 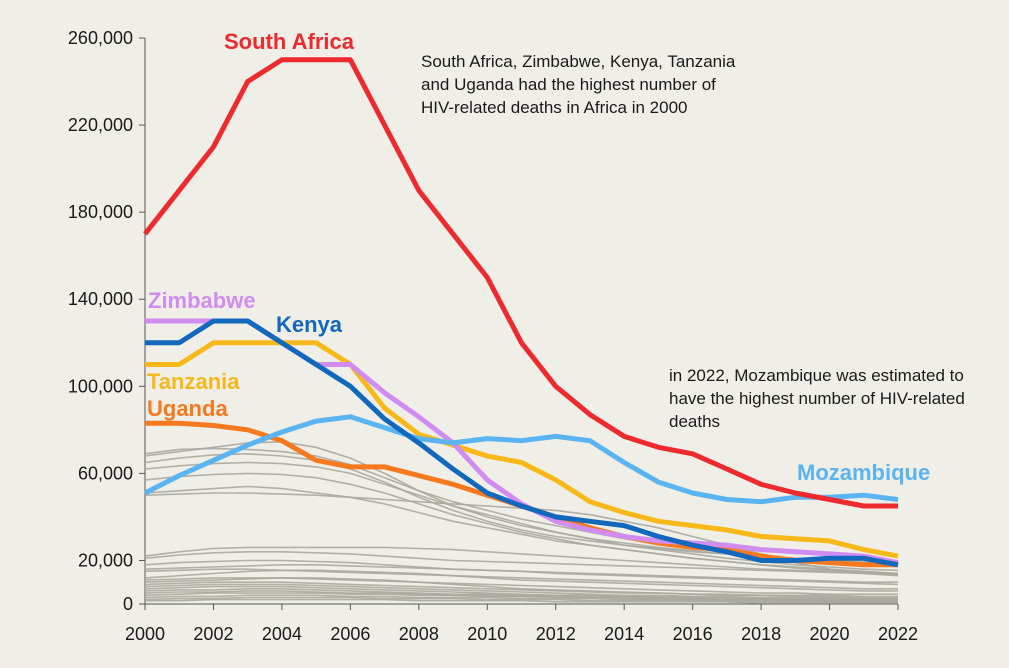 I want to click on x-tick-label-2018: 2018, so click(x=761, y=634).